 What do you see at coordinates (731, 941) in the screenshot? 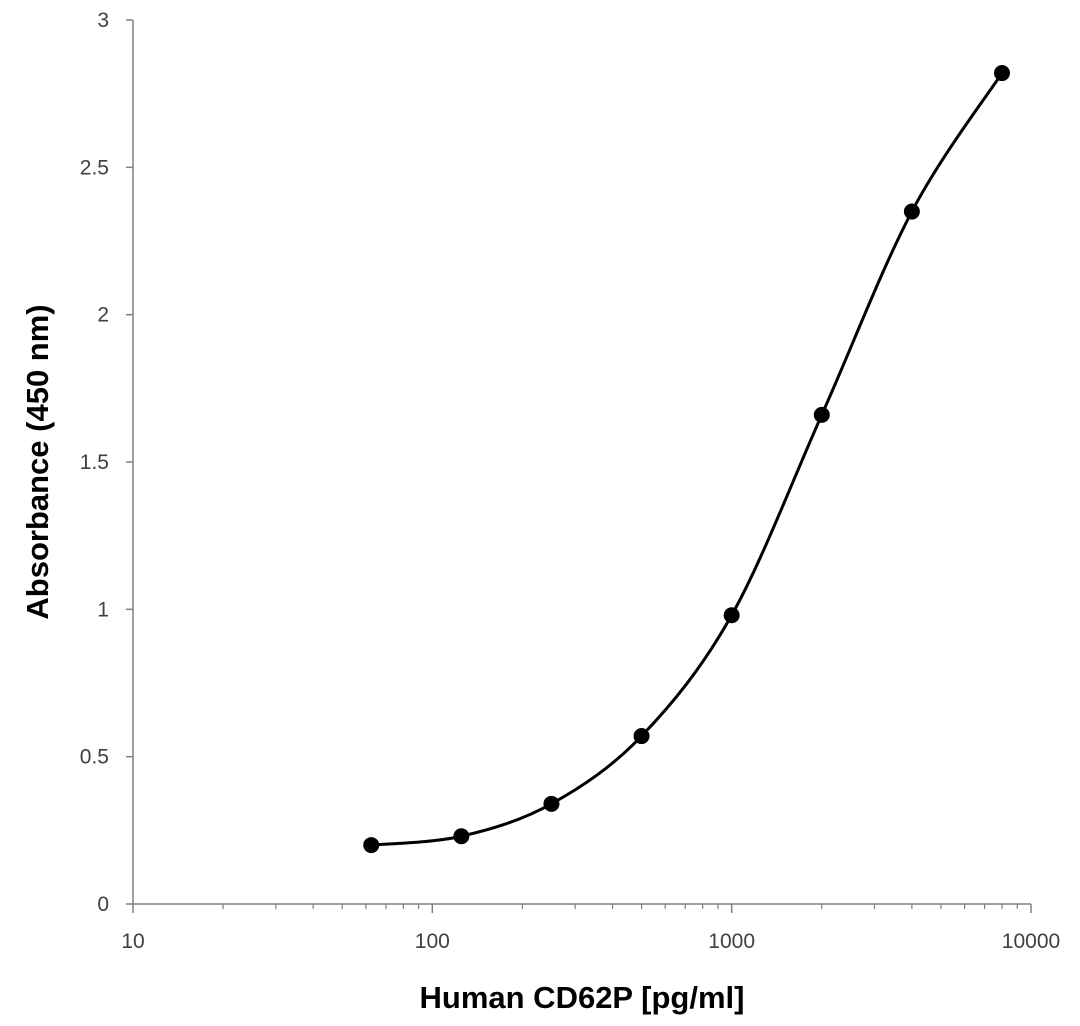
I see `x-tick-label: 1000` at bounding box center [731, 941].